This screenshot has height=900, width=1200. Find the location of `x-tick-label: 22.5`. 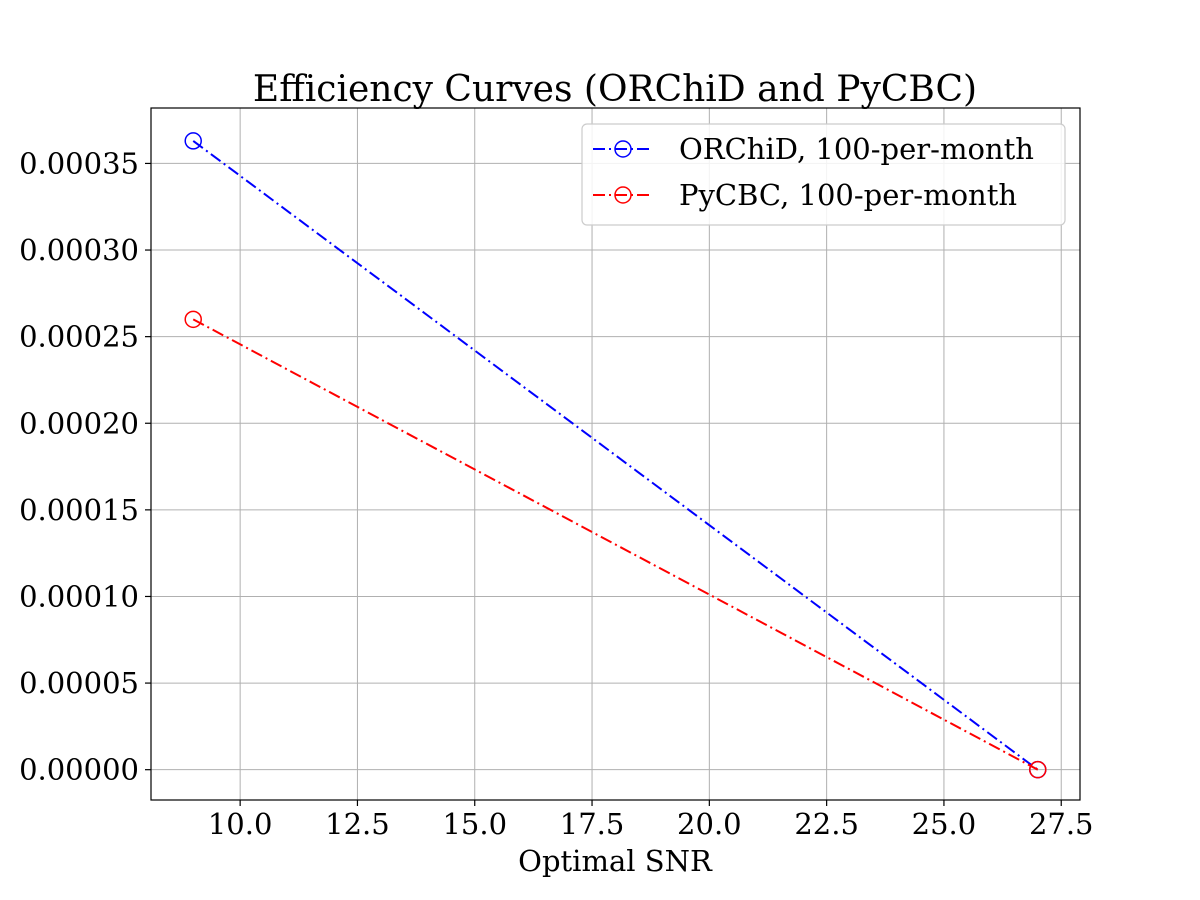

x-tick-label: 22.5 is located at coordinates (826, 824).